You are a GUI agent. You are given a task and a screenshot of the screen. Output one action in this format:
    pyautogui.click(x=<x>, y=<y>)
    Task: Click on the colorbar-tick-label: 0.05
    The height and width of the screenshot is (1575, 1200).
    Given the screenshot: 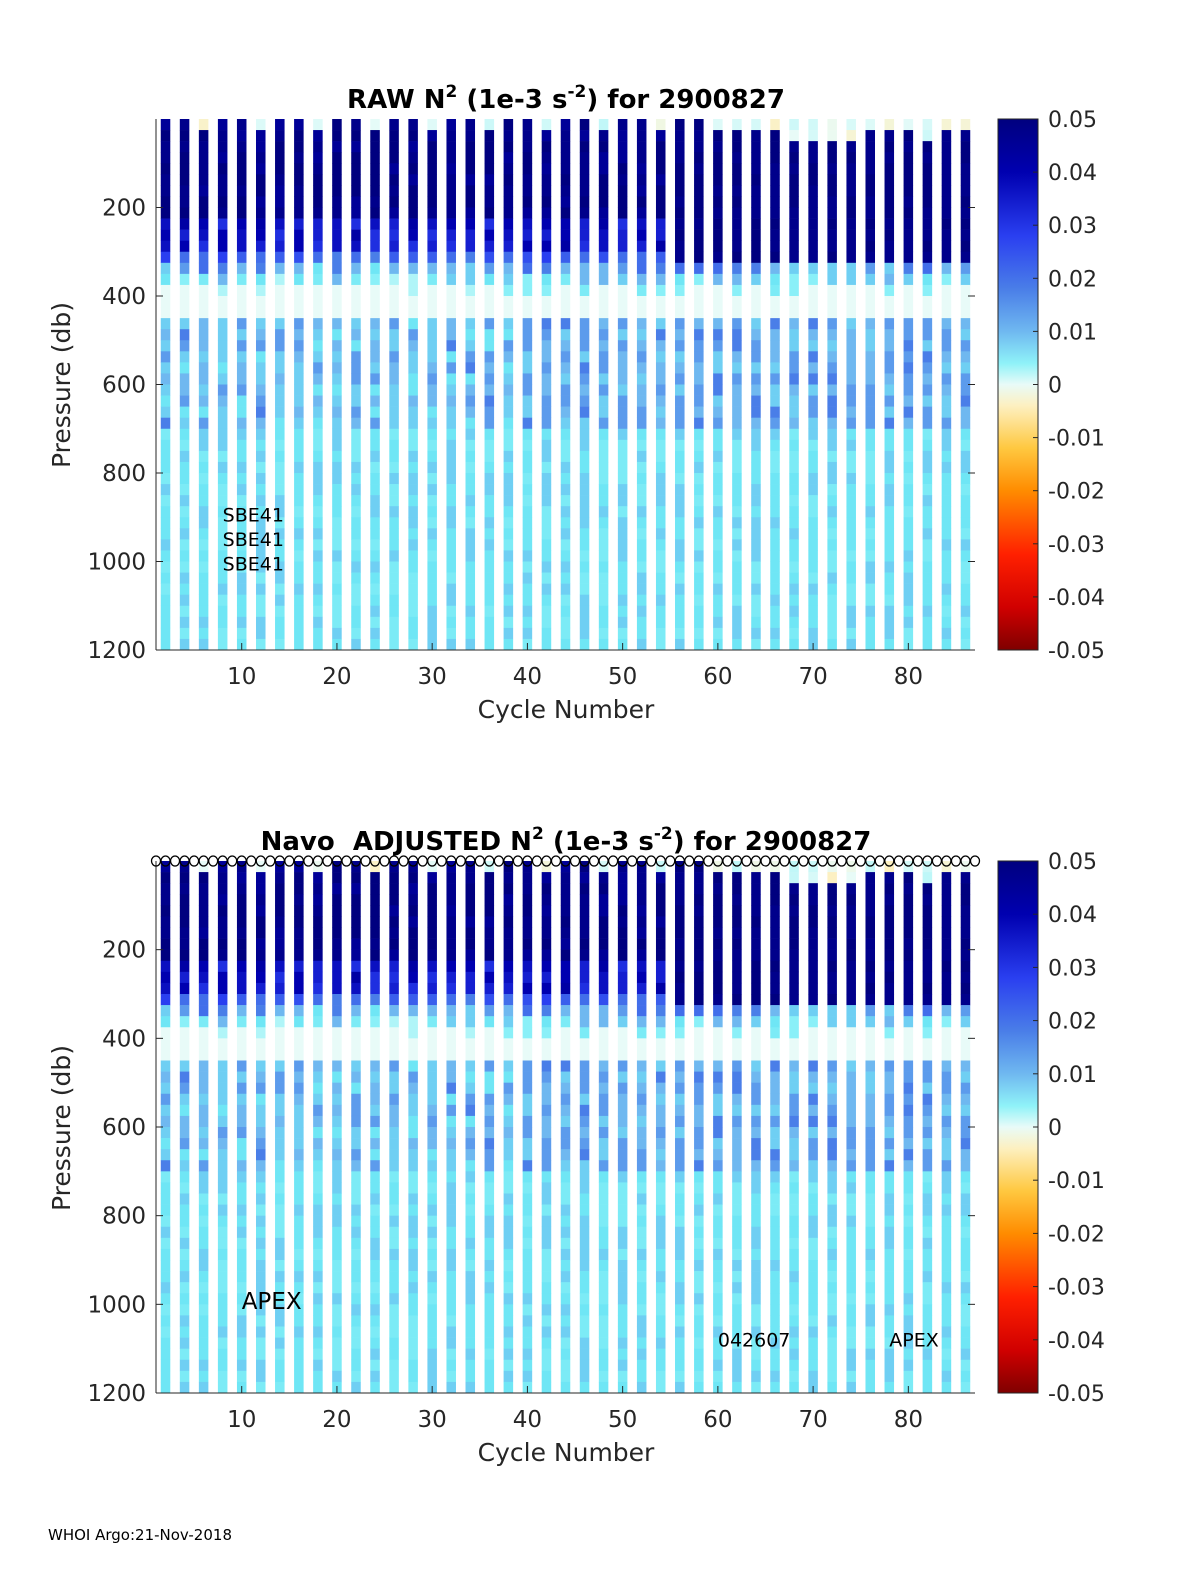 What is the action you would take?
    pyautogui.click(x=1072, y=120)
    